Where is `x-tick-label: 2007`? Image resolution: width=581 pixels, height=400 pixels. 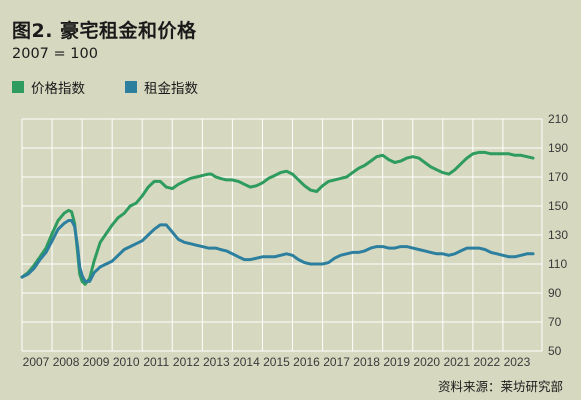
x-tick-label: 2007 is located at coordinates (36, 362).